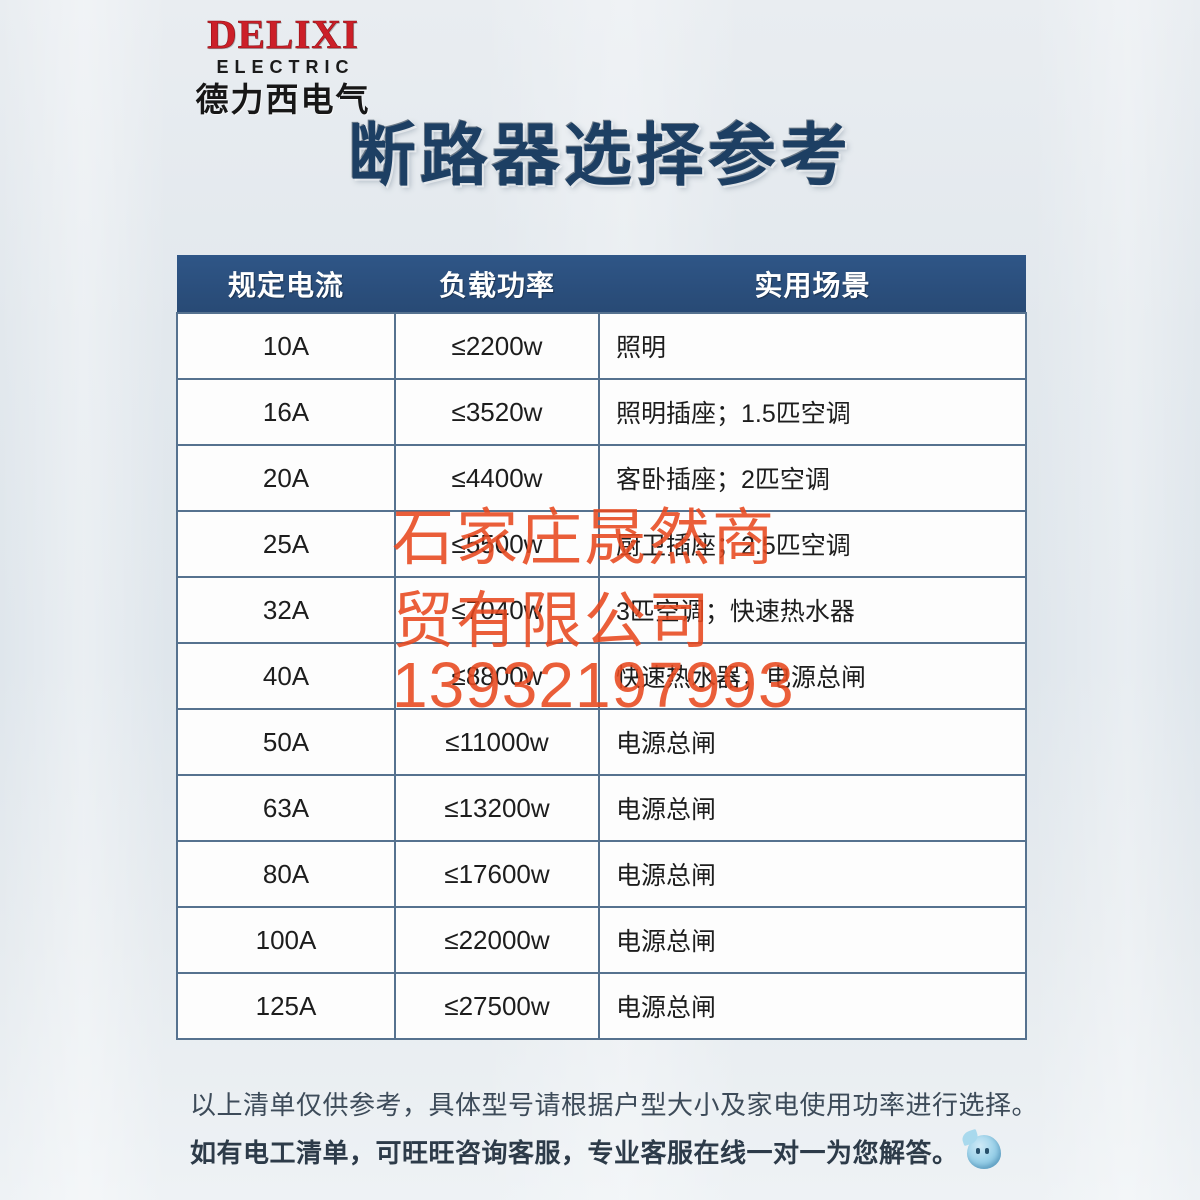 This screenshot has width=1200, height=1200. I want to click on delixi-logo: DELIXI ELECTRIC 德力西电气, so click(283, 64).